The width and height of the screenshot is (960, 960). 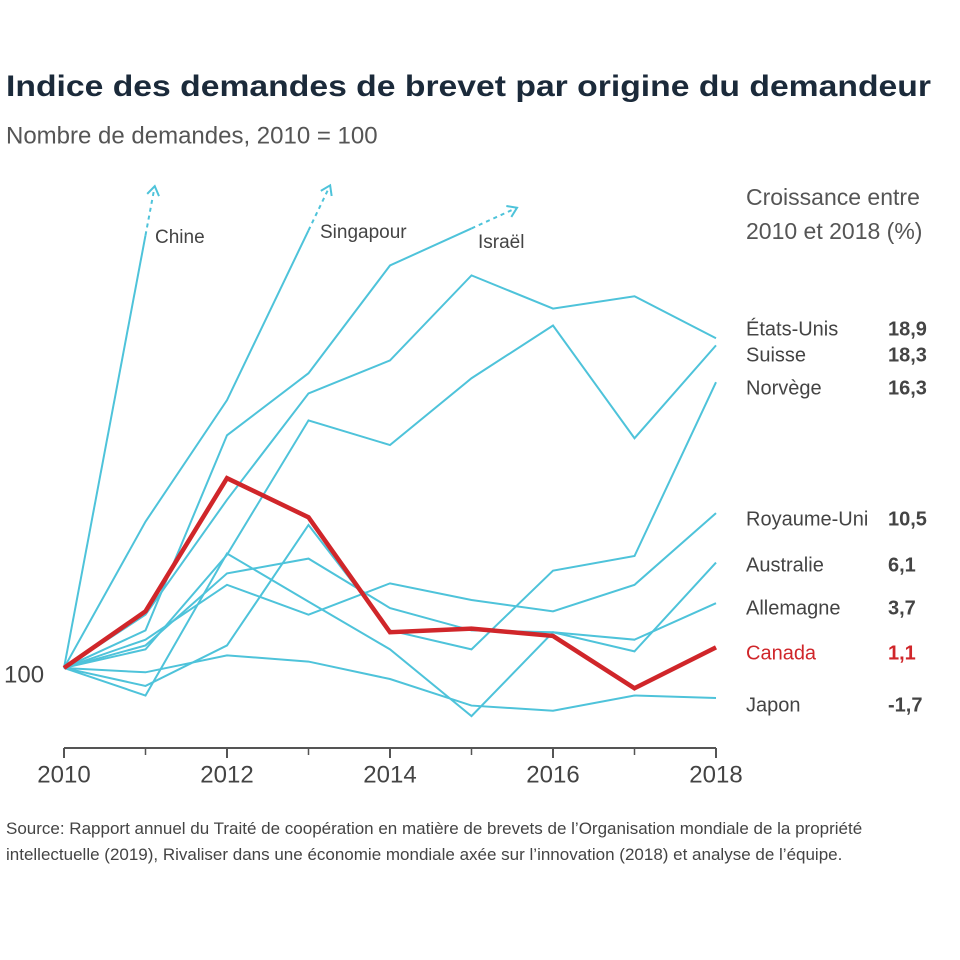 What do you see at coordinates (907, 329) in the screenshot?
I see `growth-value: 18,9` at bounding box center [907, 329].